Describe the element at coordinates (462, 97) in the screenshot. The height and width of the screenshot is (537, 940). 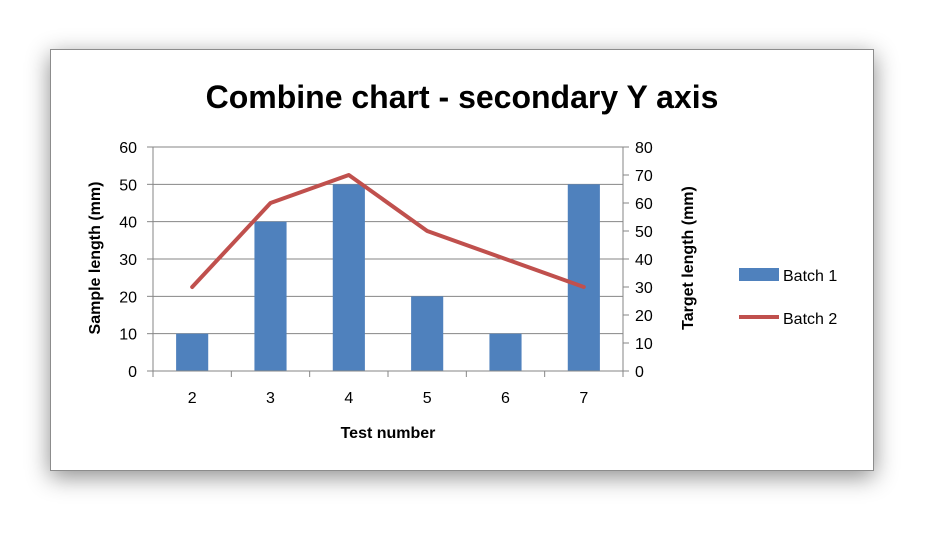
I see `chart-title: Combine chart - secondary Y axis` at that location.